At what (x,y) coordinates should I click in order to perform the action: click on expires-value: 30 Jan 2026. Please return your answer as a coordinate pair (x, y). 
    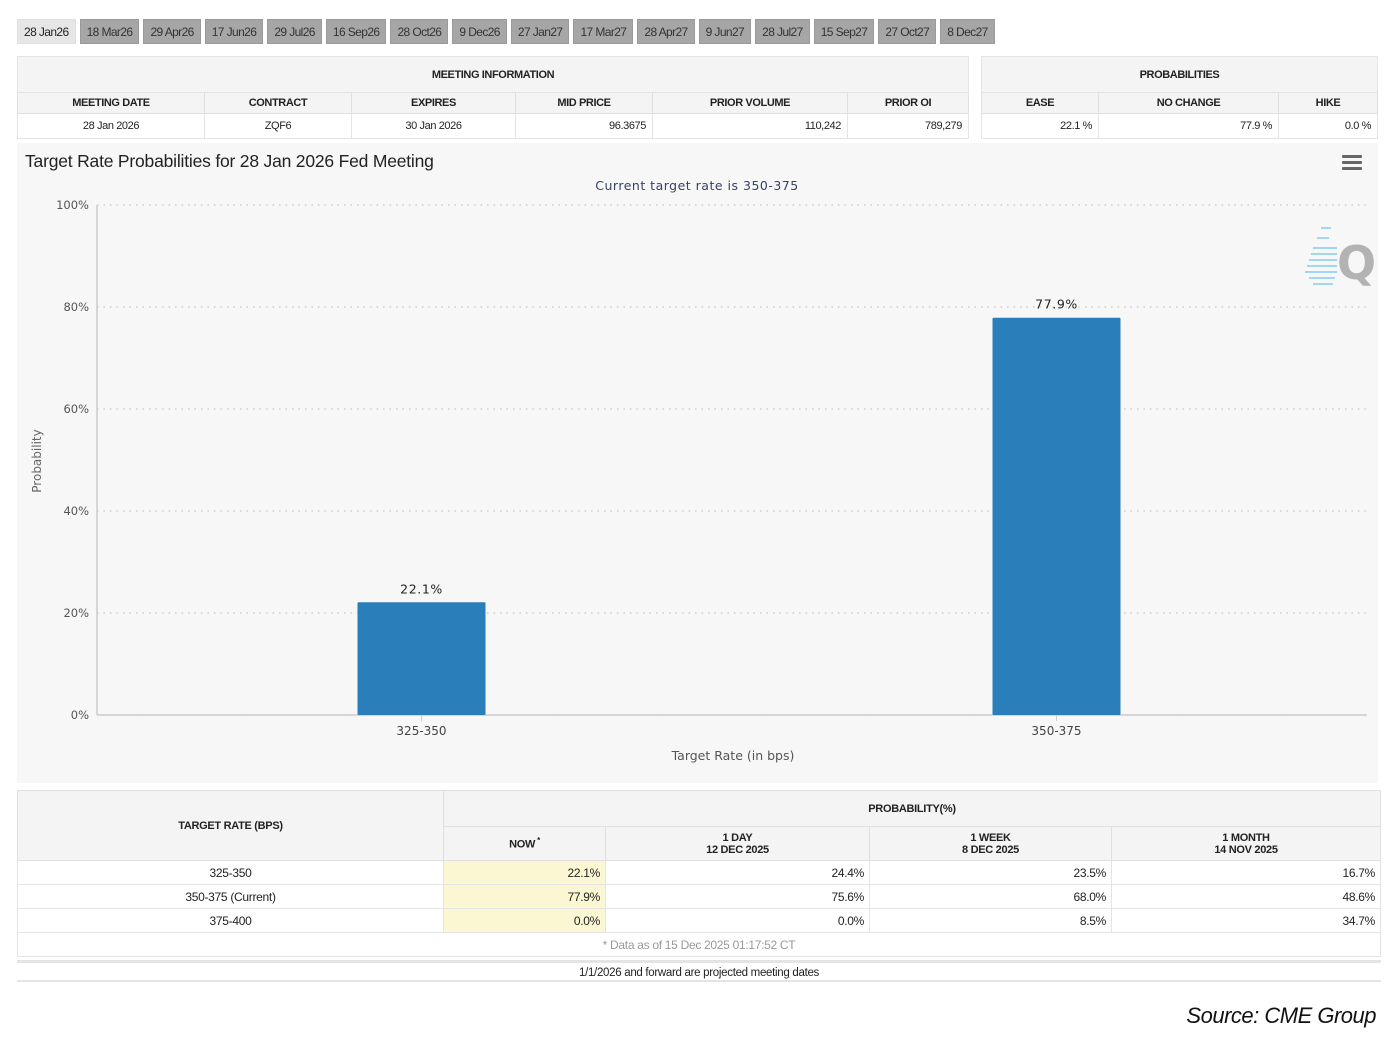
    Looking at the image, I should click on (433, 126).